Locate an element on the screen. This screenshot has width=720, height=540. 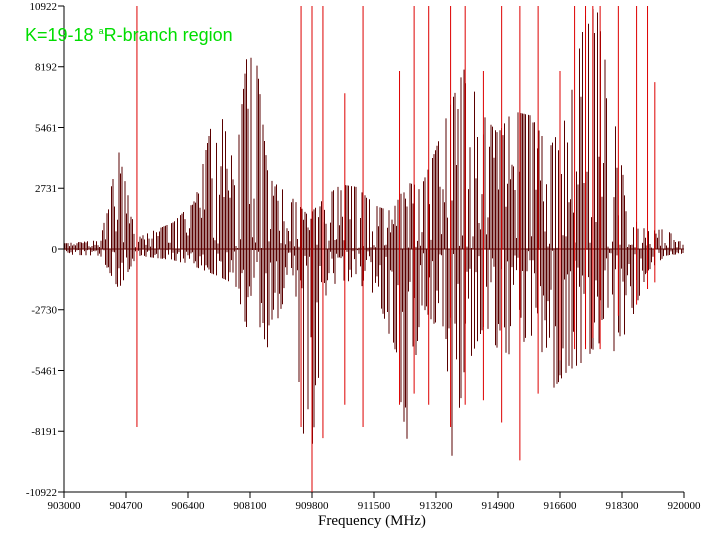
x-tick-label: 903000 is located at coordinates (65, 506).